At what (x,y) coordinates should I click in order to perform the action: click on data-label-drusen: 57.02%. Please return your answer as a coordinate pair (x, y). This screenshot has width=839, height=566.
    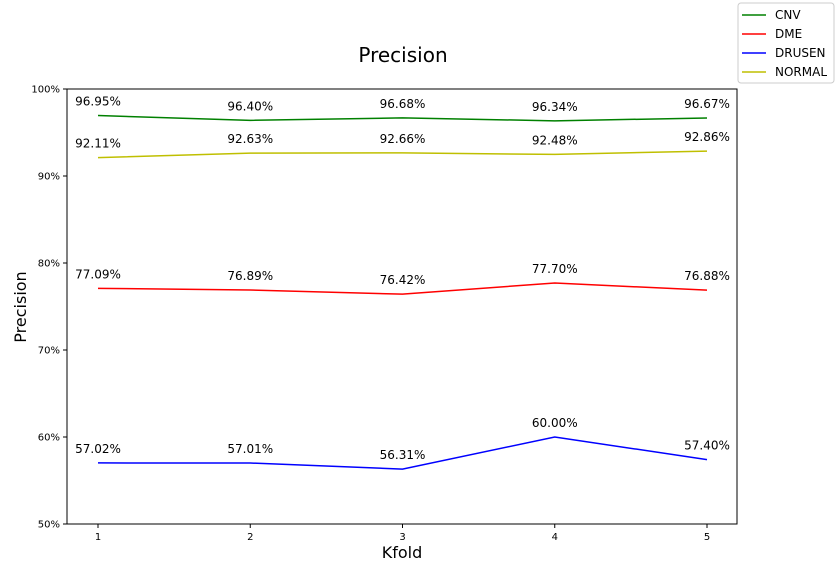
    Looking at the image, I should click on (98, 449).